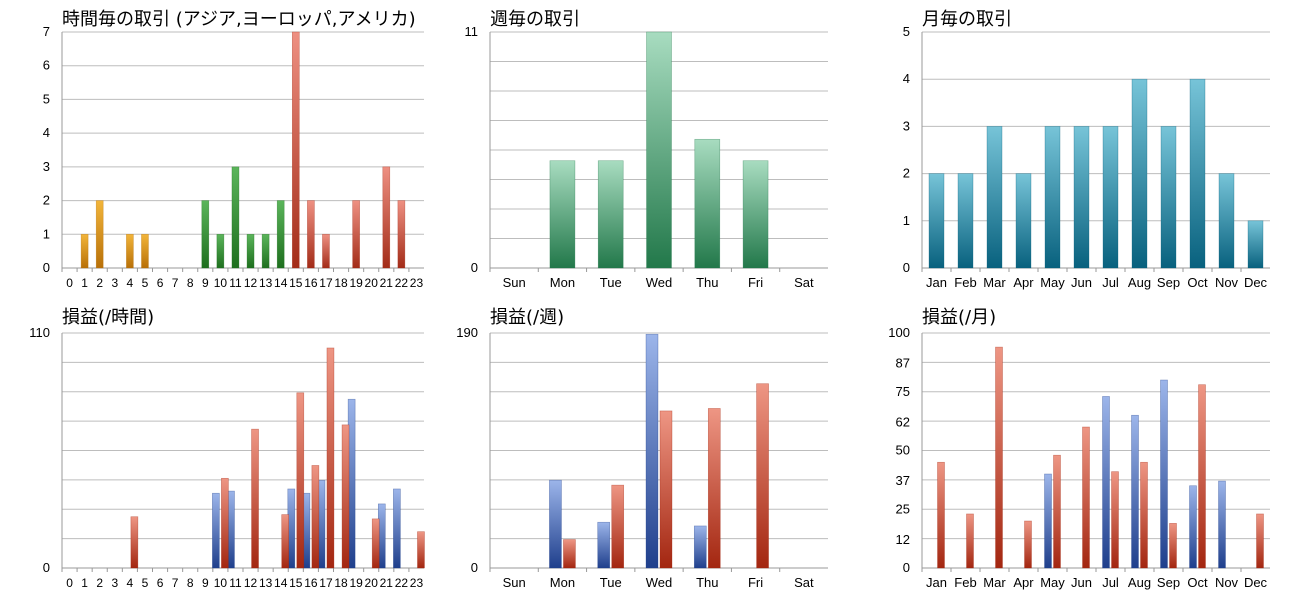 The height and width of the screenshot is (600, 1290). What do you see at coordinates (160, 283) in the screenshot?
I see `x-tick-label: 6` at bounding box center [160, 283].